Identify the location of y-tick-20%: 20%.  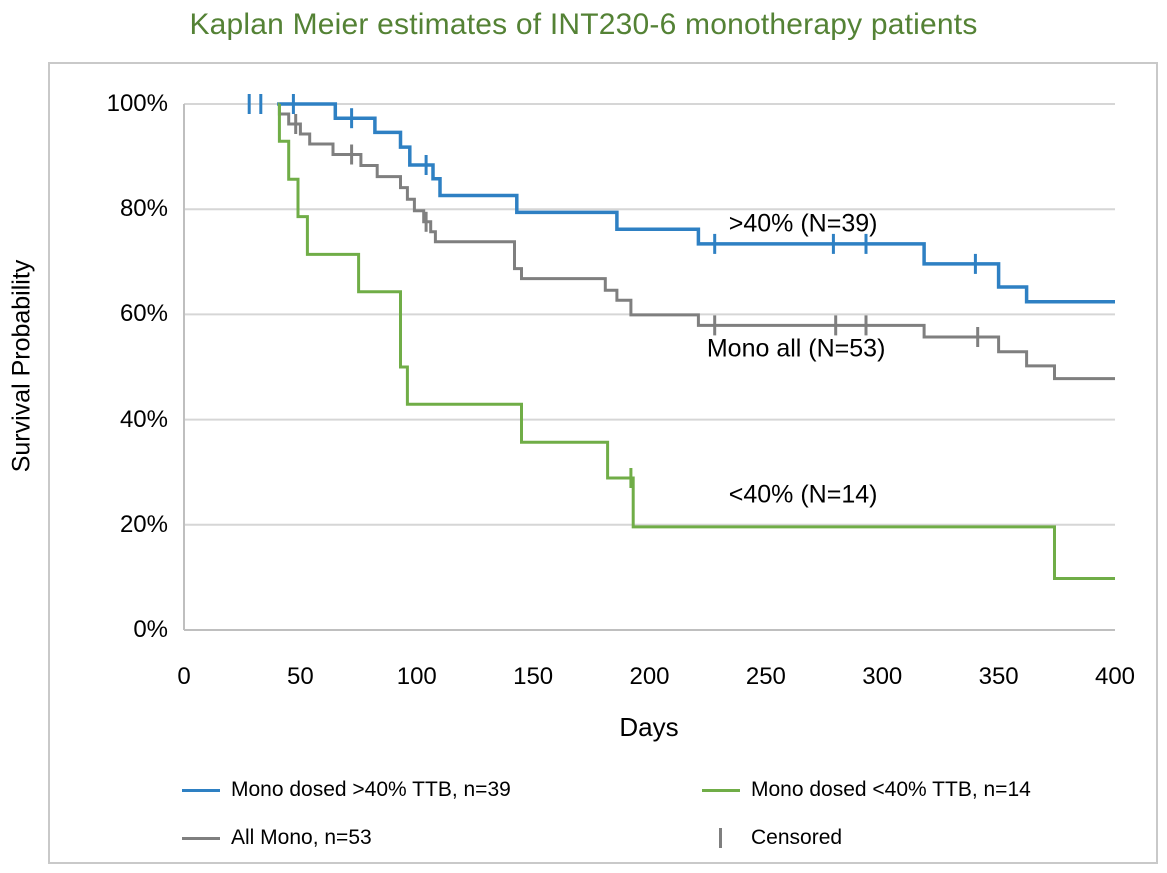
(143, 524).